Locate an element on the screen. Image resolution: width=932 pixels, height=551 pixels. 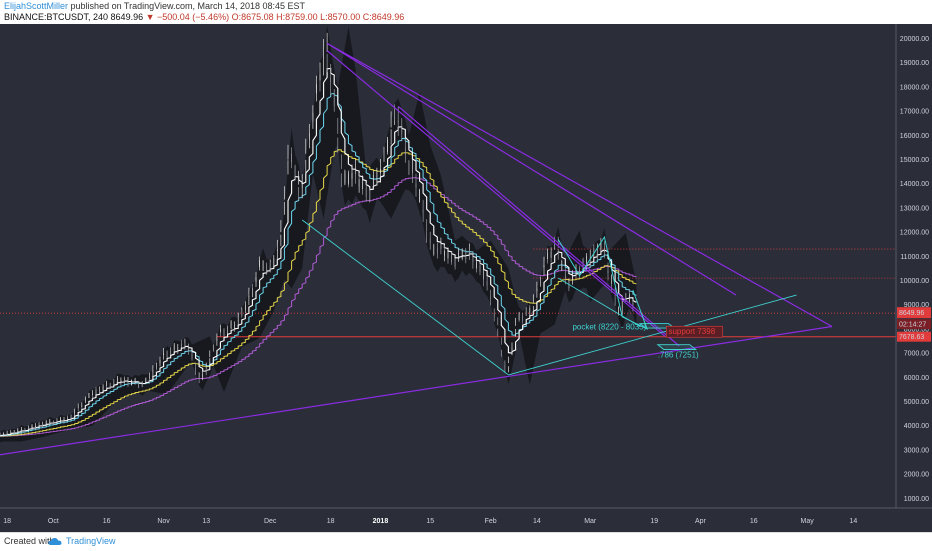
time-tick-label: Oct is located at coordinates (53, 521).